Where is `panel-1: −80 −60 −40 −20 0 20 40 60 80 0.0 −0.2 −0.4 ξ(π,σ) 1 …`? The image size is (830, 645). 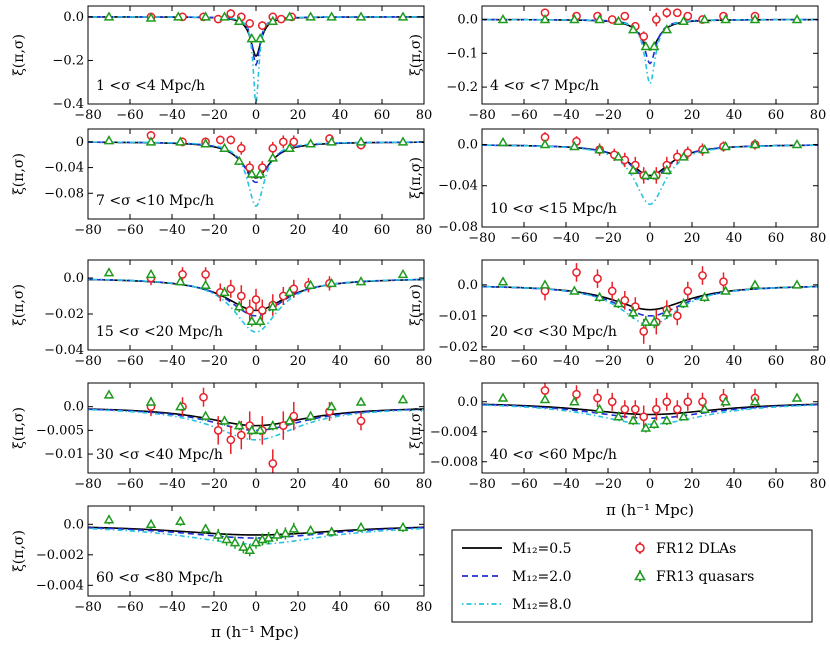 panel-1: −80 −60 −40 −20 0 20 40 60 80 0.0 −0.2 −0.4 ξ(π,σ) 1 … is located at coordinates (221, 64).